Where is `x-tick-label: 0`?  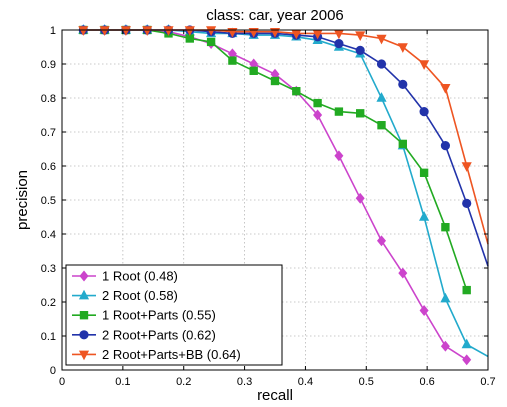
x-tick-label: 0 is located at coordinates (62, 382).